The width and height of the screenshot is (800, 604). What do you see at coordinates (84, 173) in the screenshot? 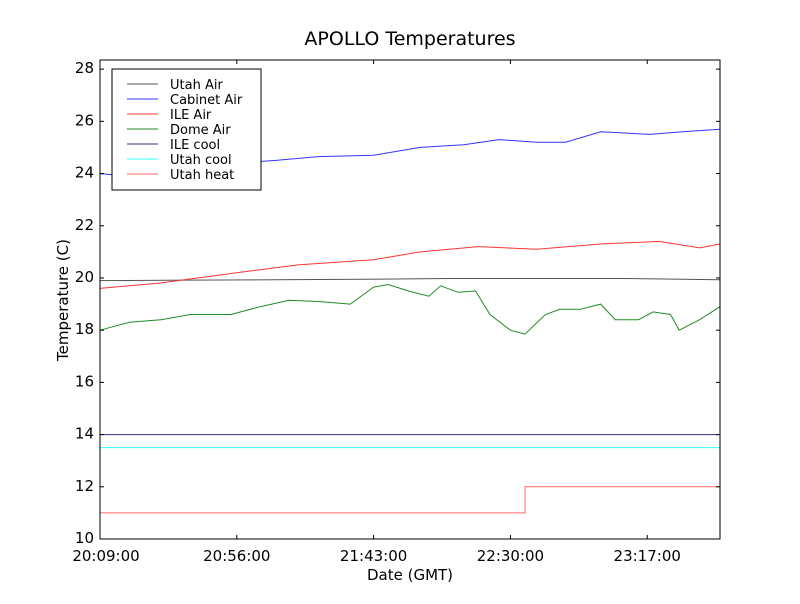
I see `y-tick-label: 24` at bounding box center [84, 173].